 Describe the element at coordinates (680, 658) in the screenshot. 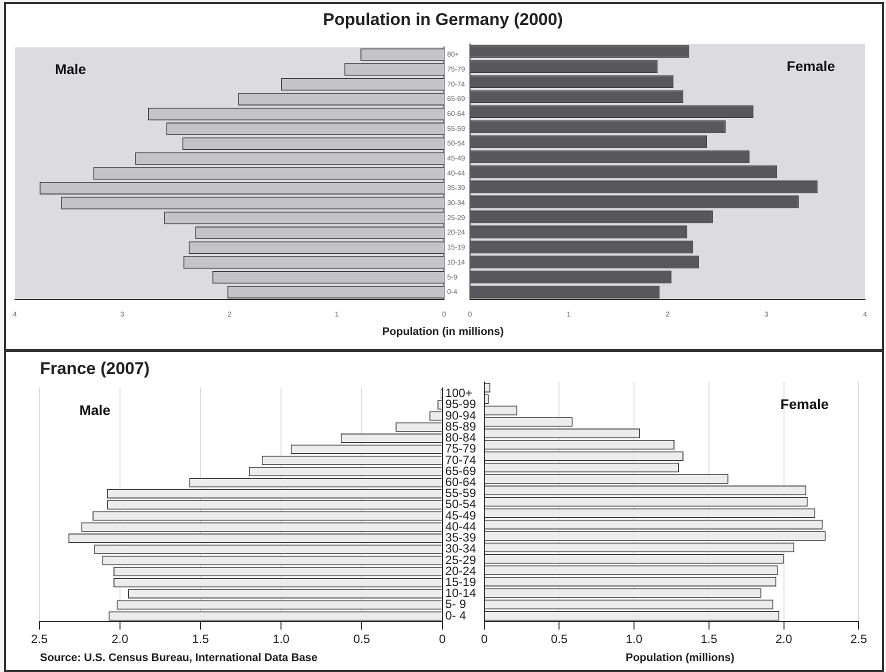

I see `x-axis-title: Population (millions)` at that location.